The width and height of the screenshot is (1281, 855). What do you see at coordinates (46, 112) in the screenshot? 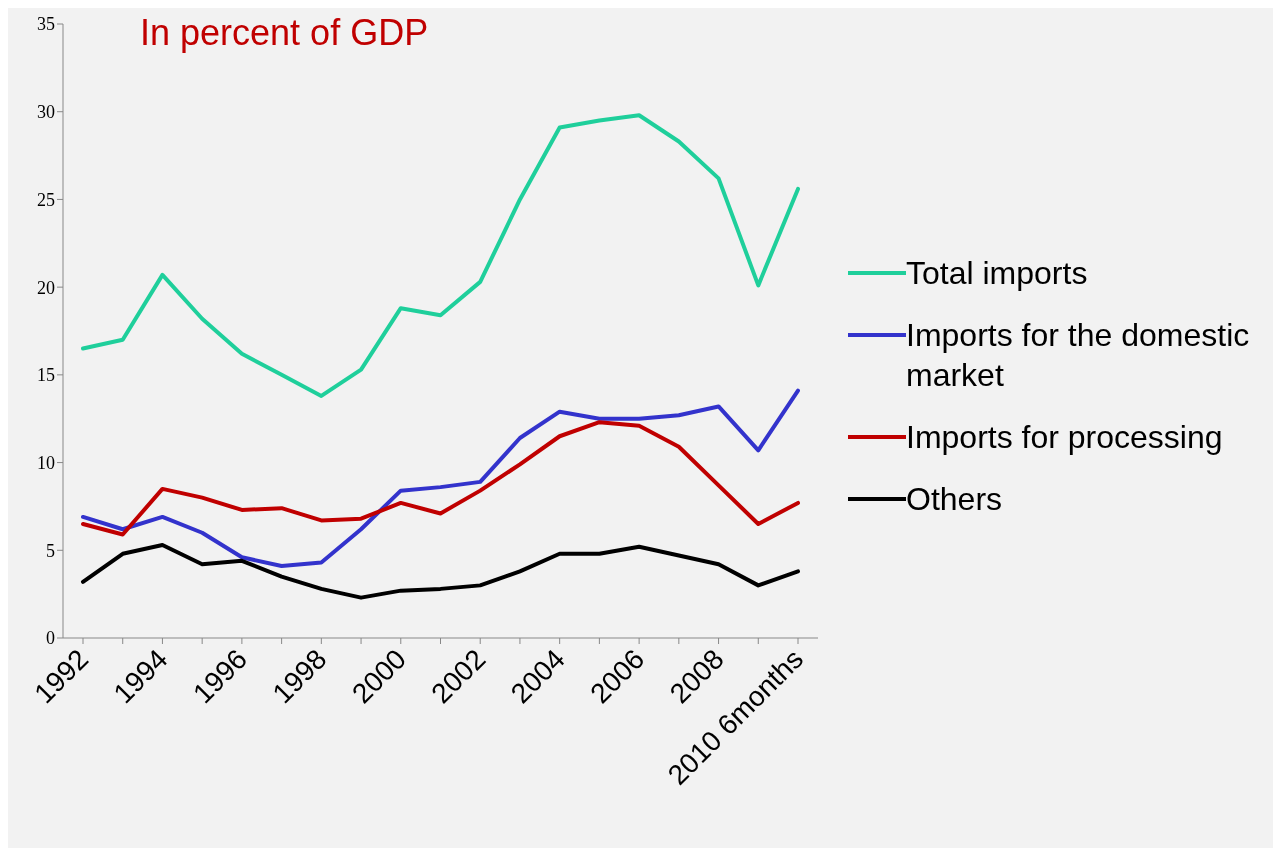
I see `y-tick-label: 30` at bounding box center [46, 112].